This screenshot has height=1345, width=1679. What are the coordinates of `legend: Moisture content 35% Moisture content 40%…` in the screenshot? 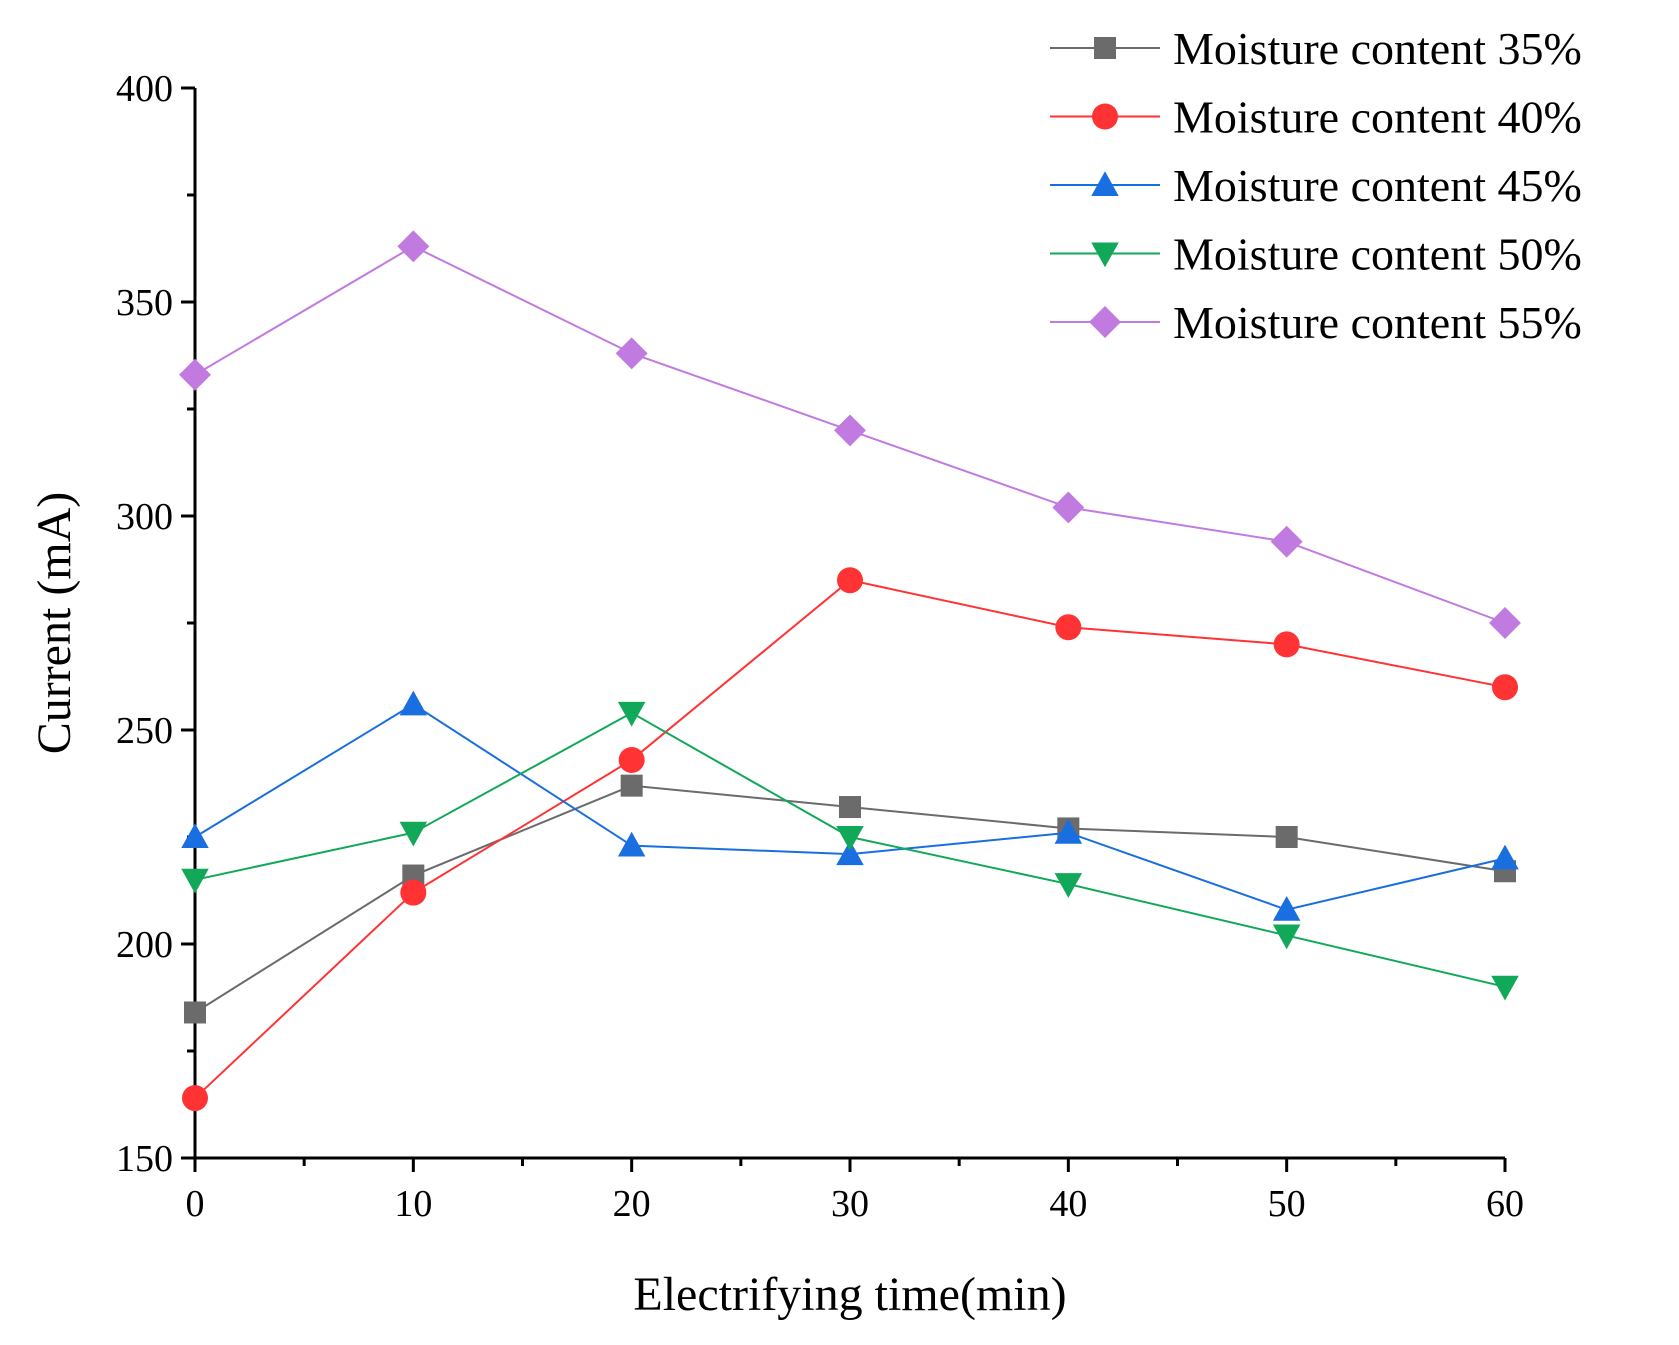 It's located at (1316, 185).